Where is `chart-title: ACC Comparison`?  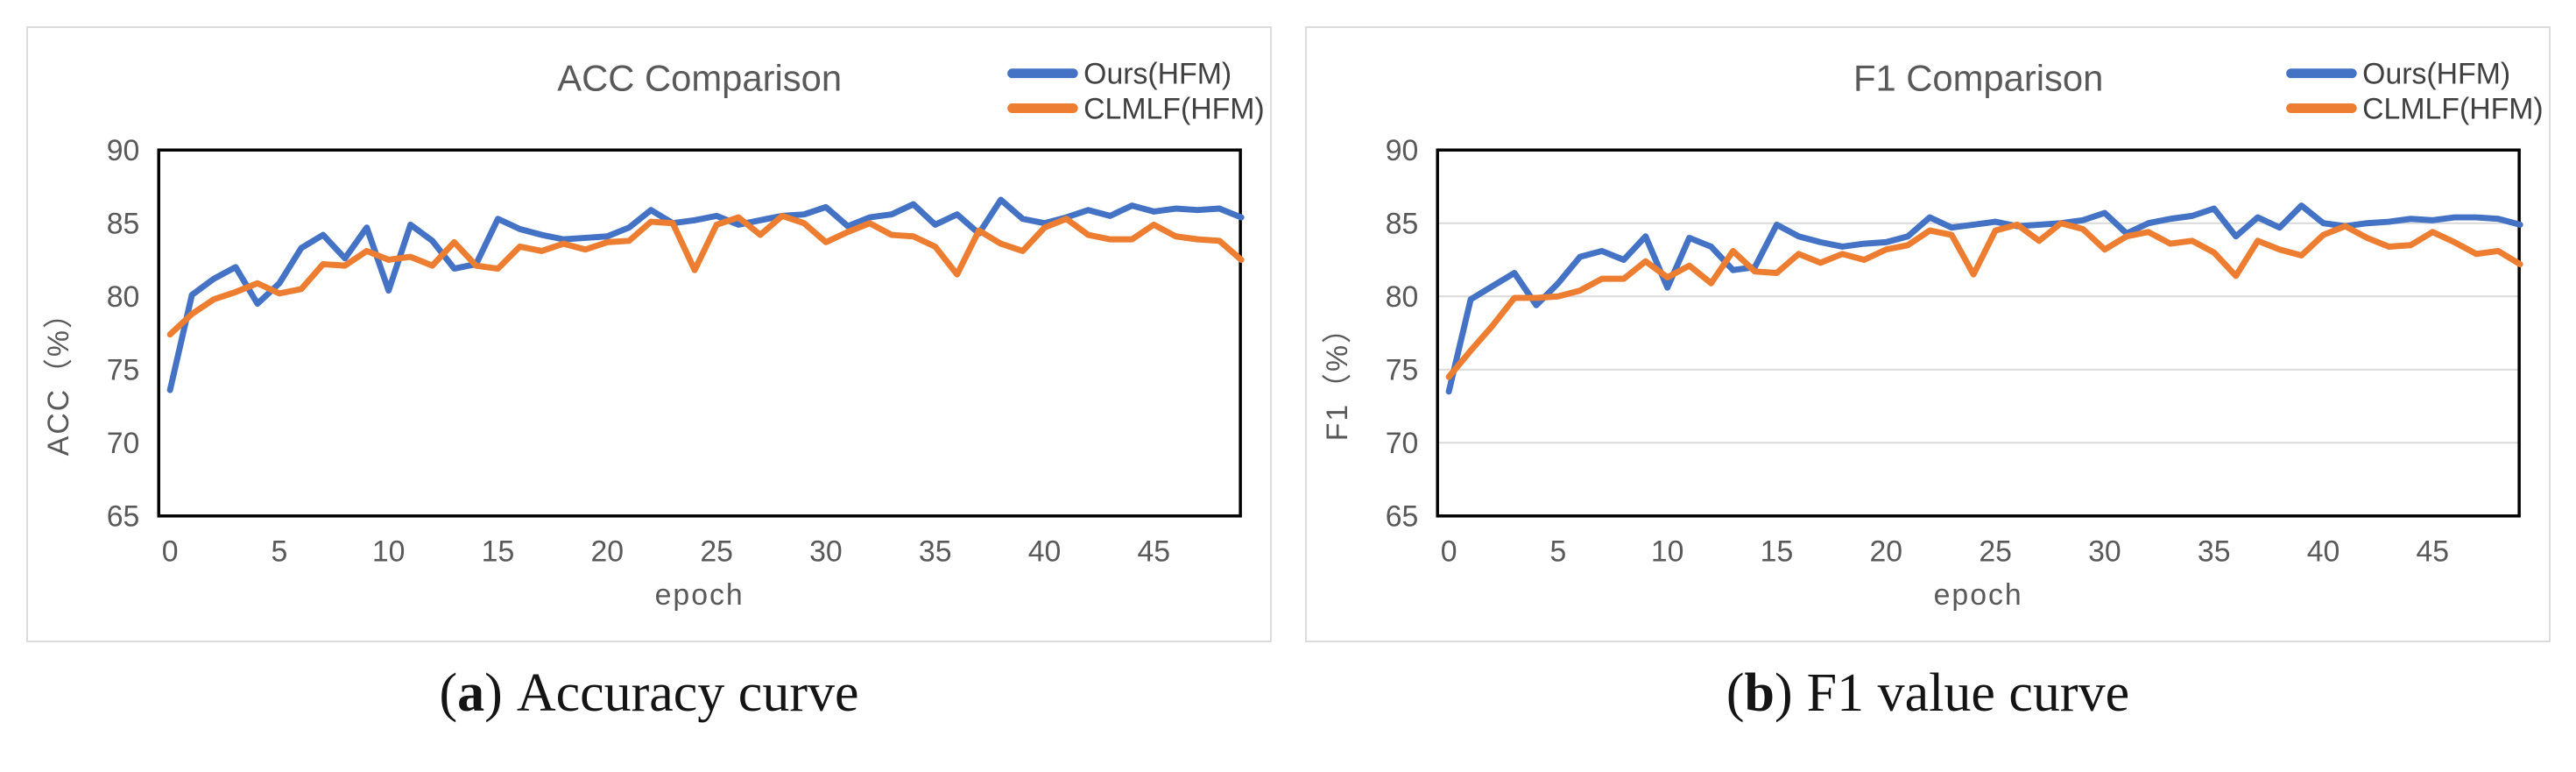
chart-title: ACC Comparison is located at coordinates (699, 78).